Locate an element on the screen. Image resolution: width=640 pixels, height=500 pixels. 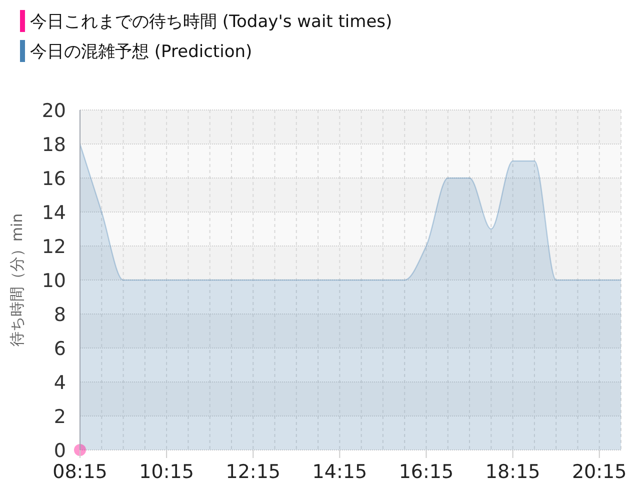
x-tick-label: 20:15 is located at coordinates (599, 472).